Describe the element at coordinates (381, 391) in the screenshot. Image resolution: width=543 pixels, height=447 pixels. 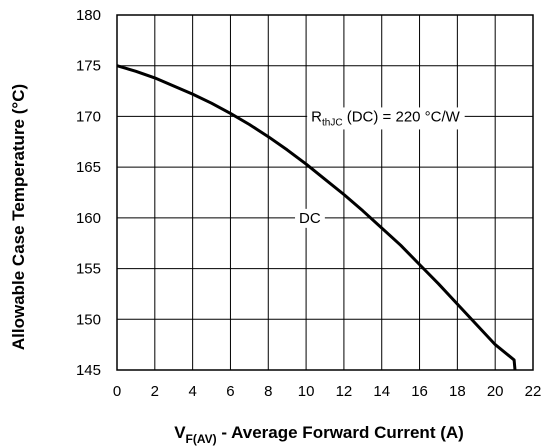
I see `x-tick-label: 14` at that location.